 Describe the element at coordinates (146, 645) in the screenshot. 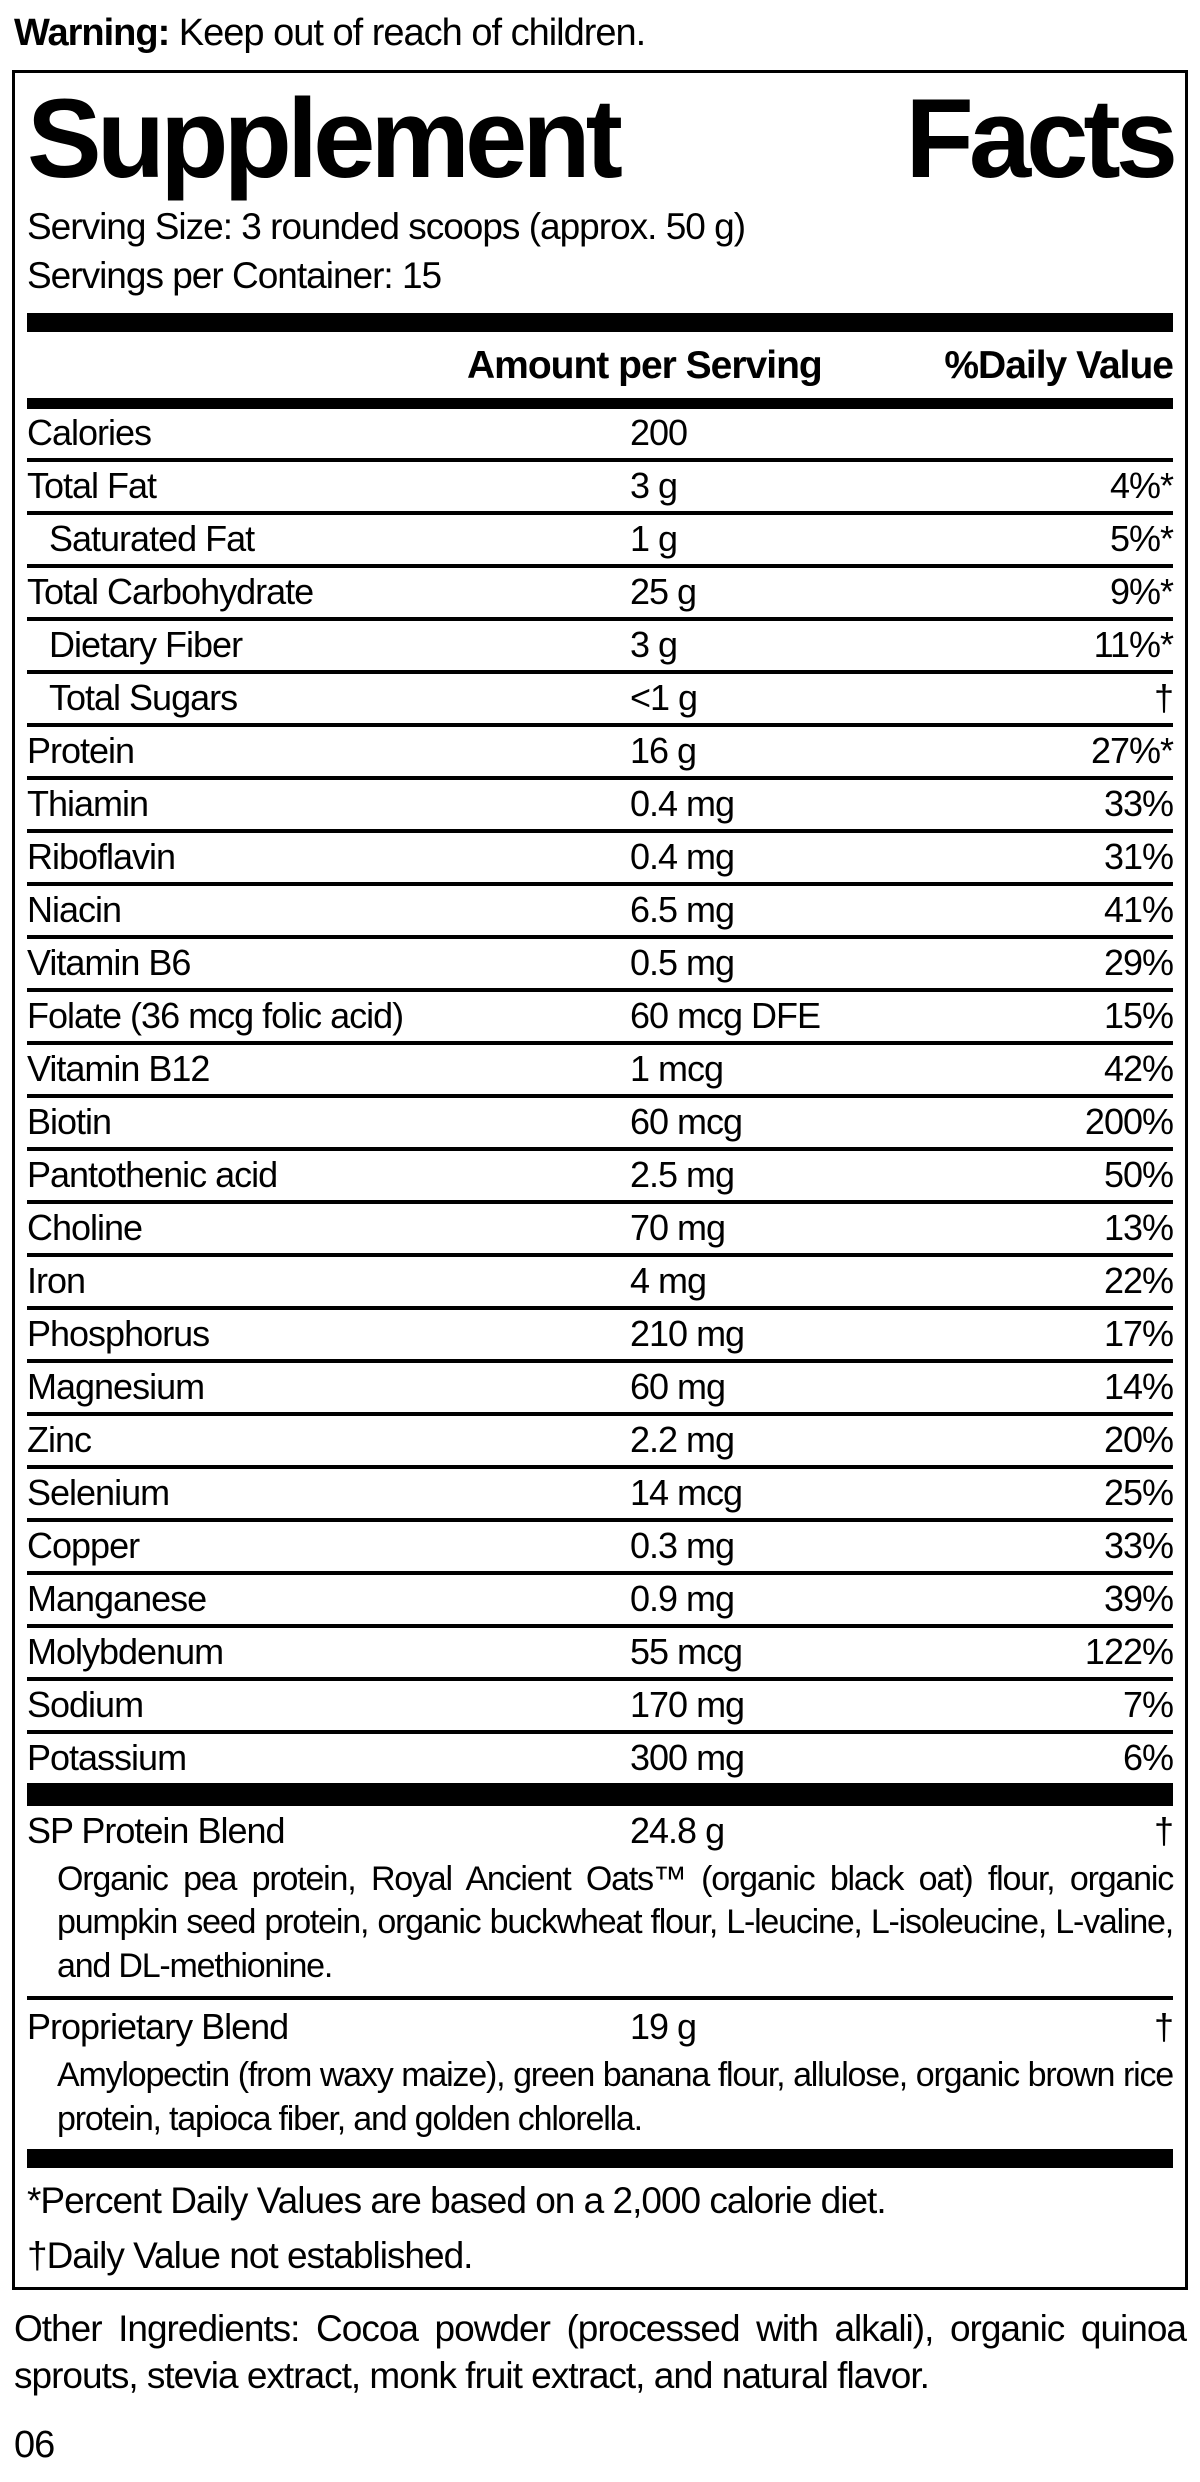

I see `nutrient-label: Dietary Fiber` at that location.